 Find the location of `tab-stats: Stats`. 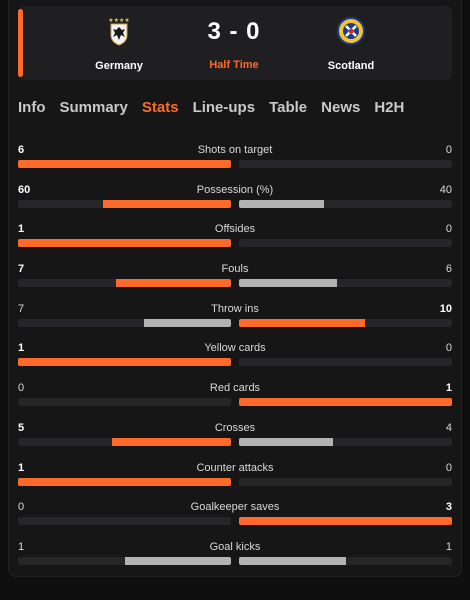

tab-stats: Stats is located at coordinates (160, 107).